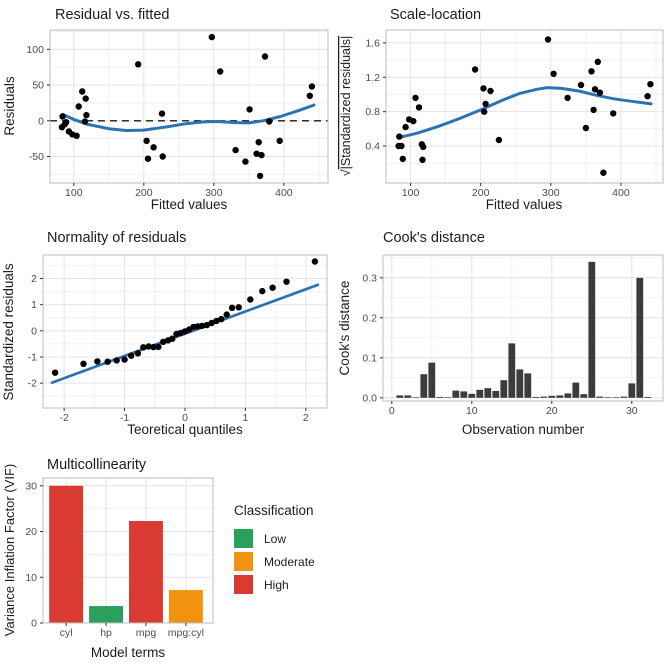  What do you see at coordinates (369, 318) in the screenshot?
I see `y-tick-label: 0.2` at bounding box center [369, 318].